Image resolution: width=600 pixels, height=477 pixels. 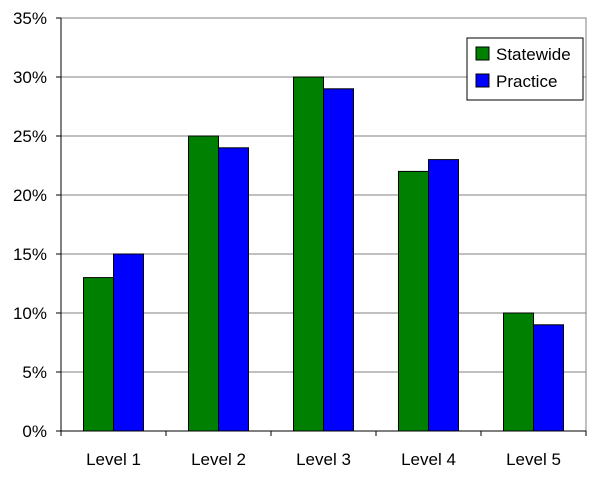 I want to click on y-axis-tick-labels: 0% 5% 10% 15% 20% 25% 30% 35%, so click(x=30, y=225).